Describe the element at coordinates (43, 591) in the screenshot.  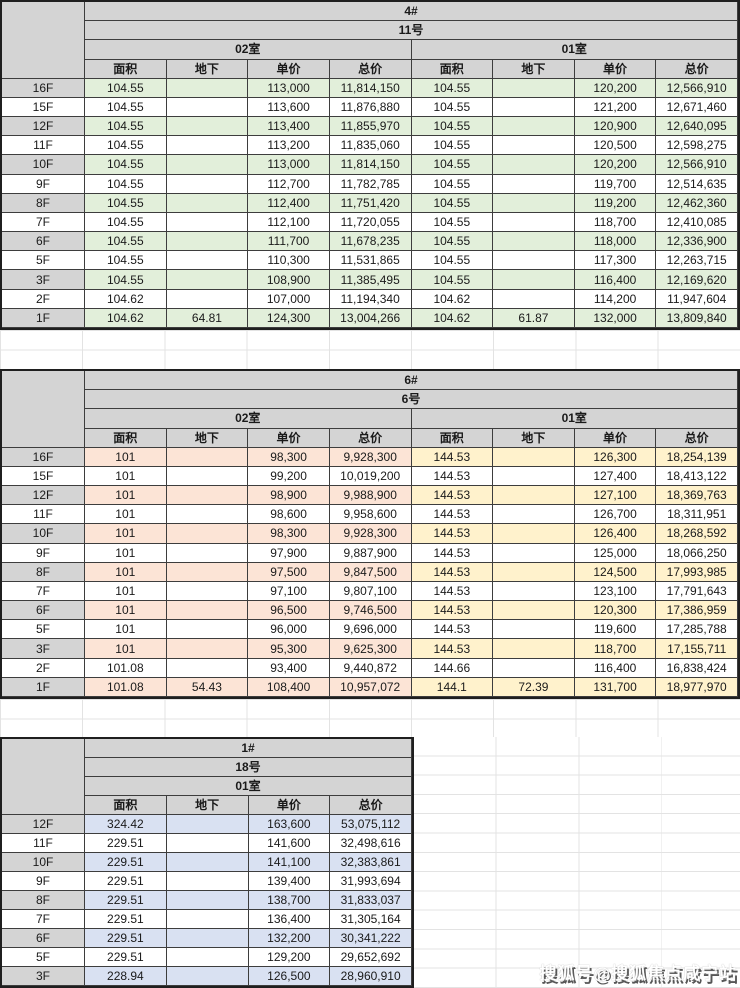
I see `floor-label: 7F` at that location.